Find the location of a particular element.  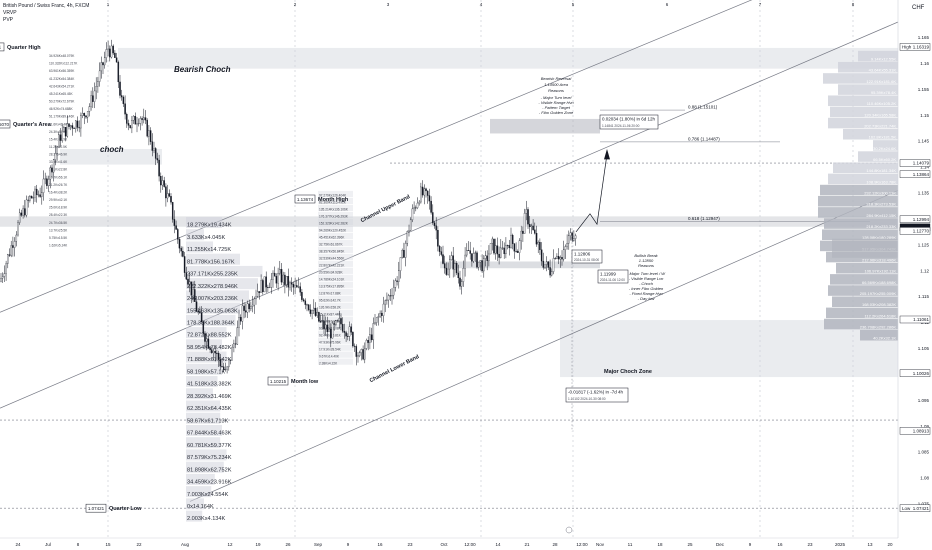

right-volume-profile-label: 9.14Kx12.55K is located at coordinates (883, 58).